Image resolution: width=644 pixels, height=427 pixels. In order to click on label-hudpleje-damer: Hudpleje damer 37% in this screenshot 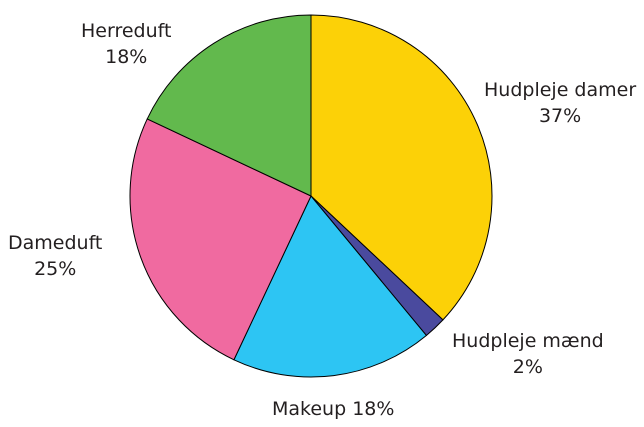, I will do `click(560, 103)`.